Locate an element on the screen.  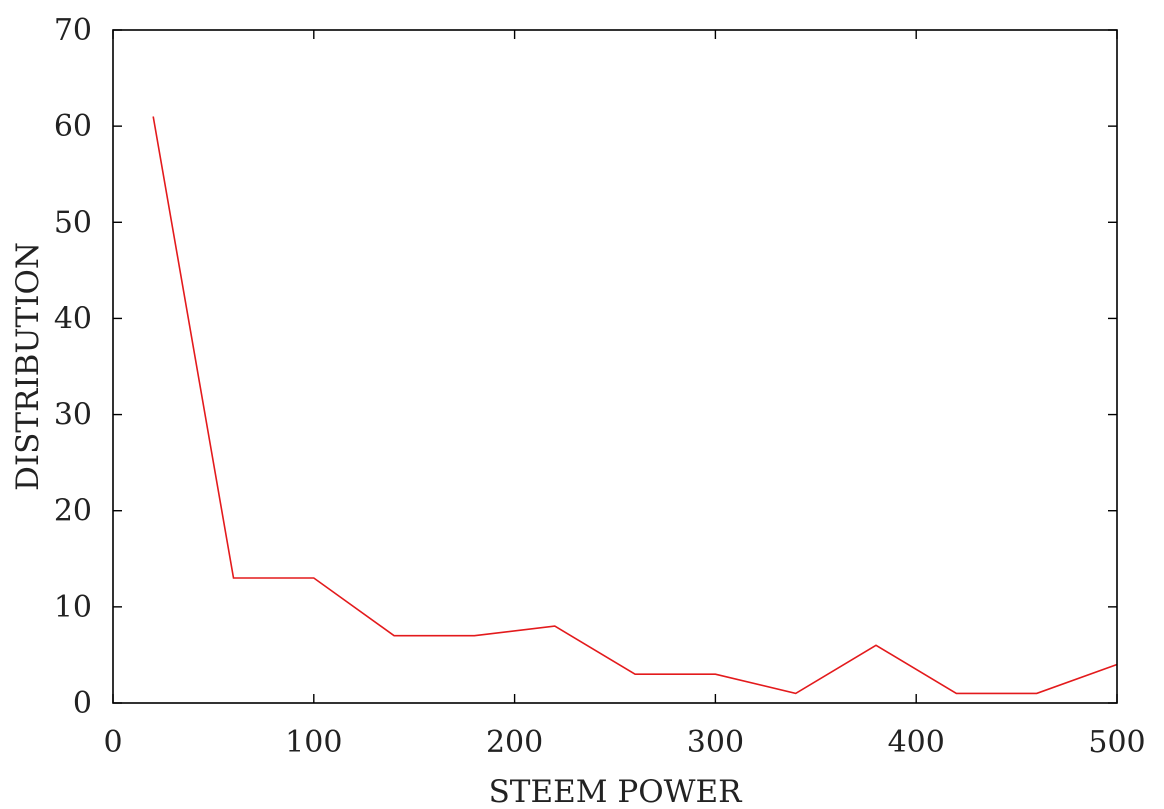
y-tick-label: 30 is located at coordinates (73, 415).